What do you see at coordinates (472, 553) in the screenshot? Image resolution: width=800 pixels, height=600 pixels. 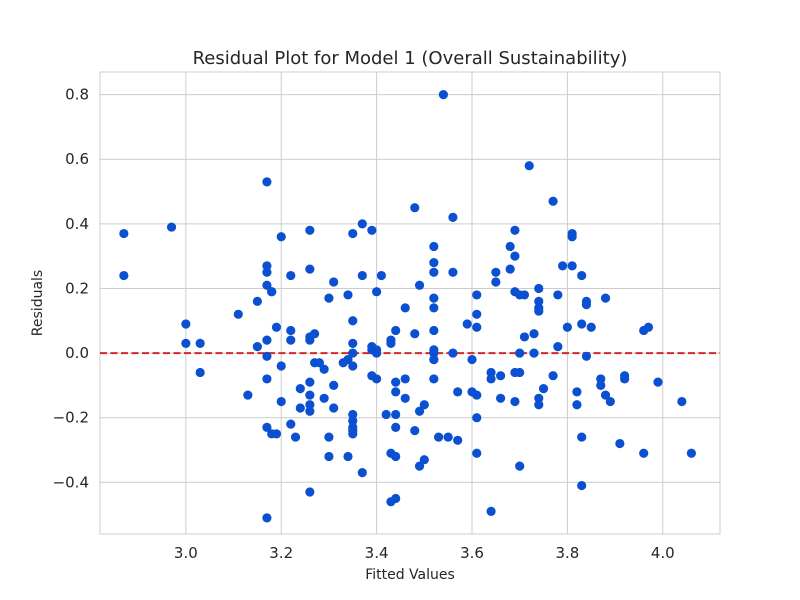 I see `x-tick-label: 3.6` at bounding box center [472, 553].